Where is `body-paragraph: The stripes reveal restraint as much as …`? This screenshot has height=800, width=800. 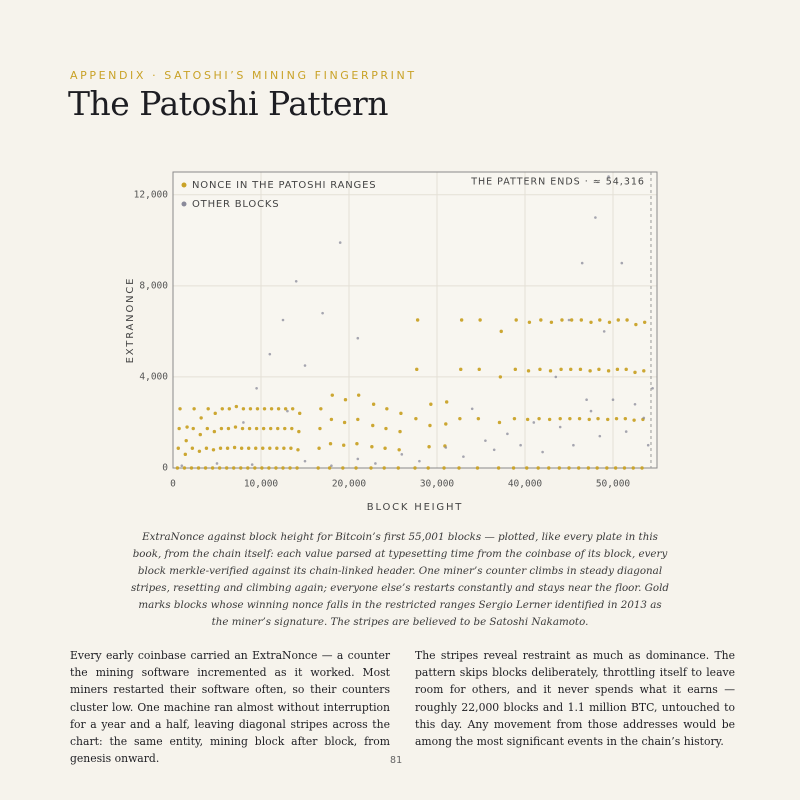
body-paragraph: The stripes reveal restraint as much as … is located at coordinates (575, 699).